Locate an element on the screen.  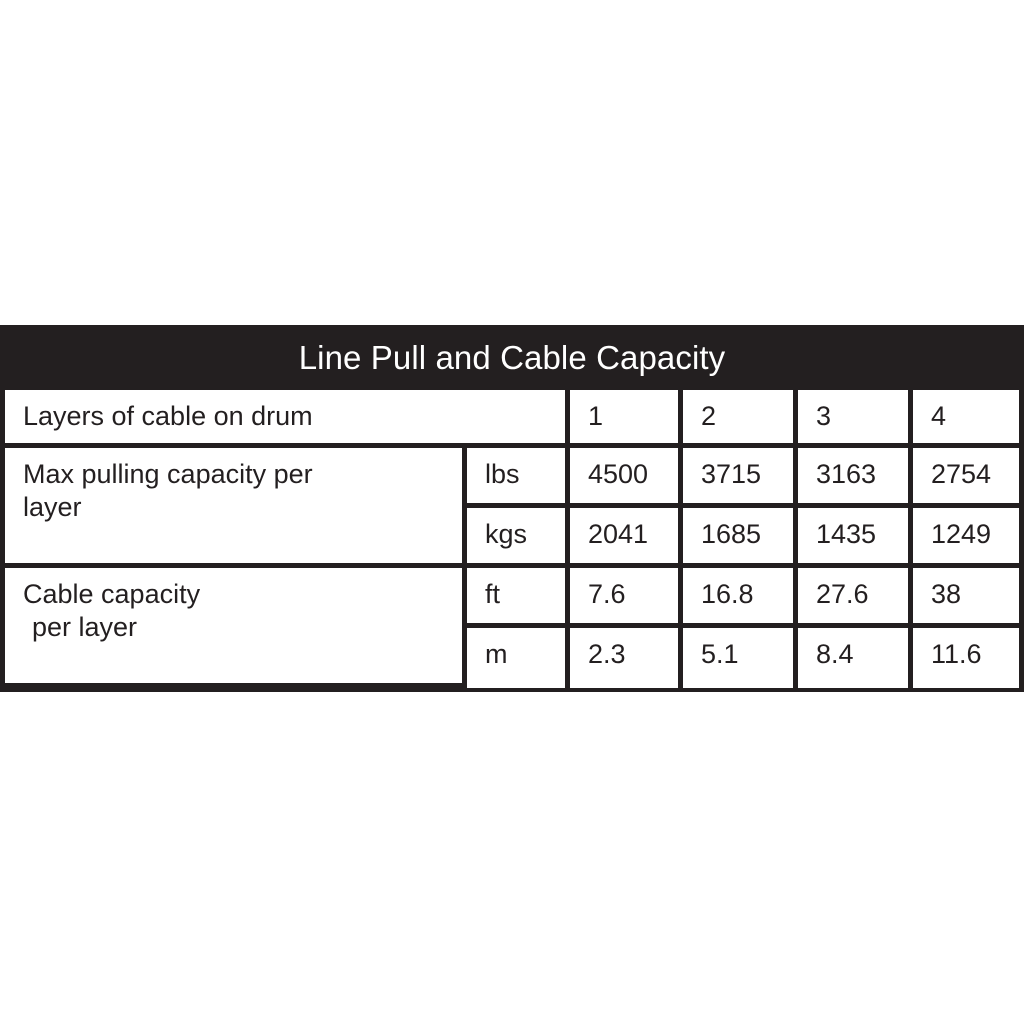
max-pull-lbs-layer-2: 3715 is located at coordinates (740, 477).